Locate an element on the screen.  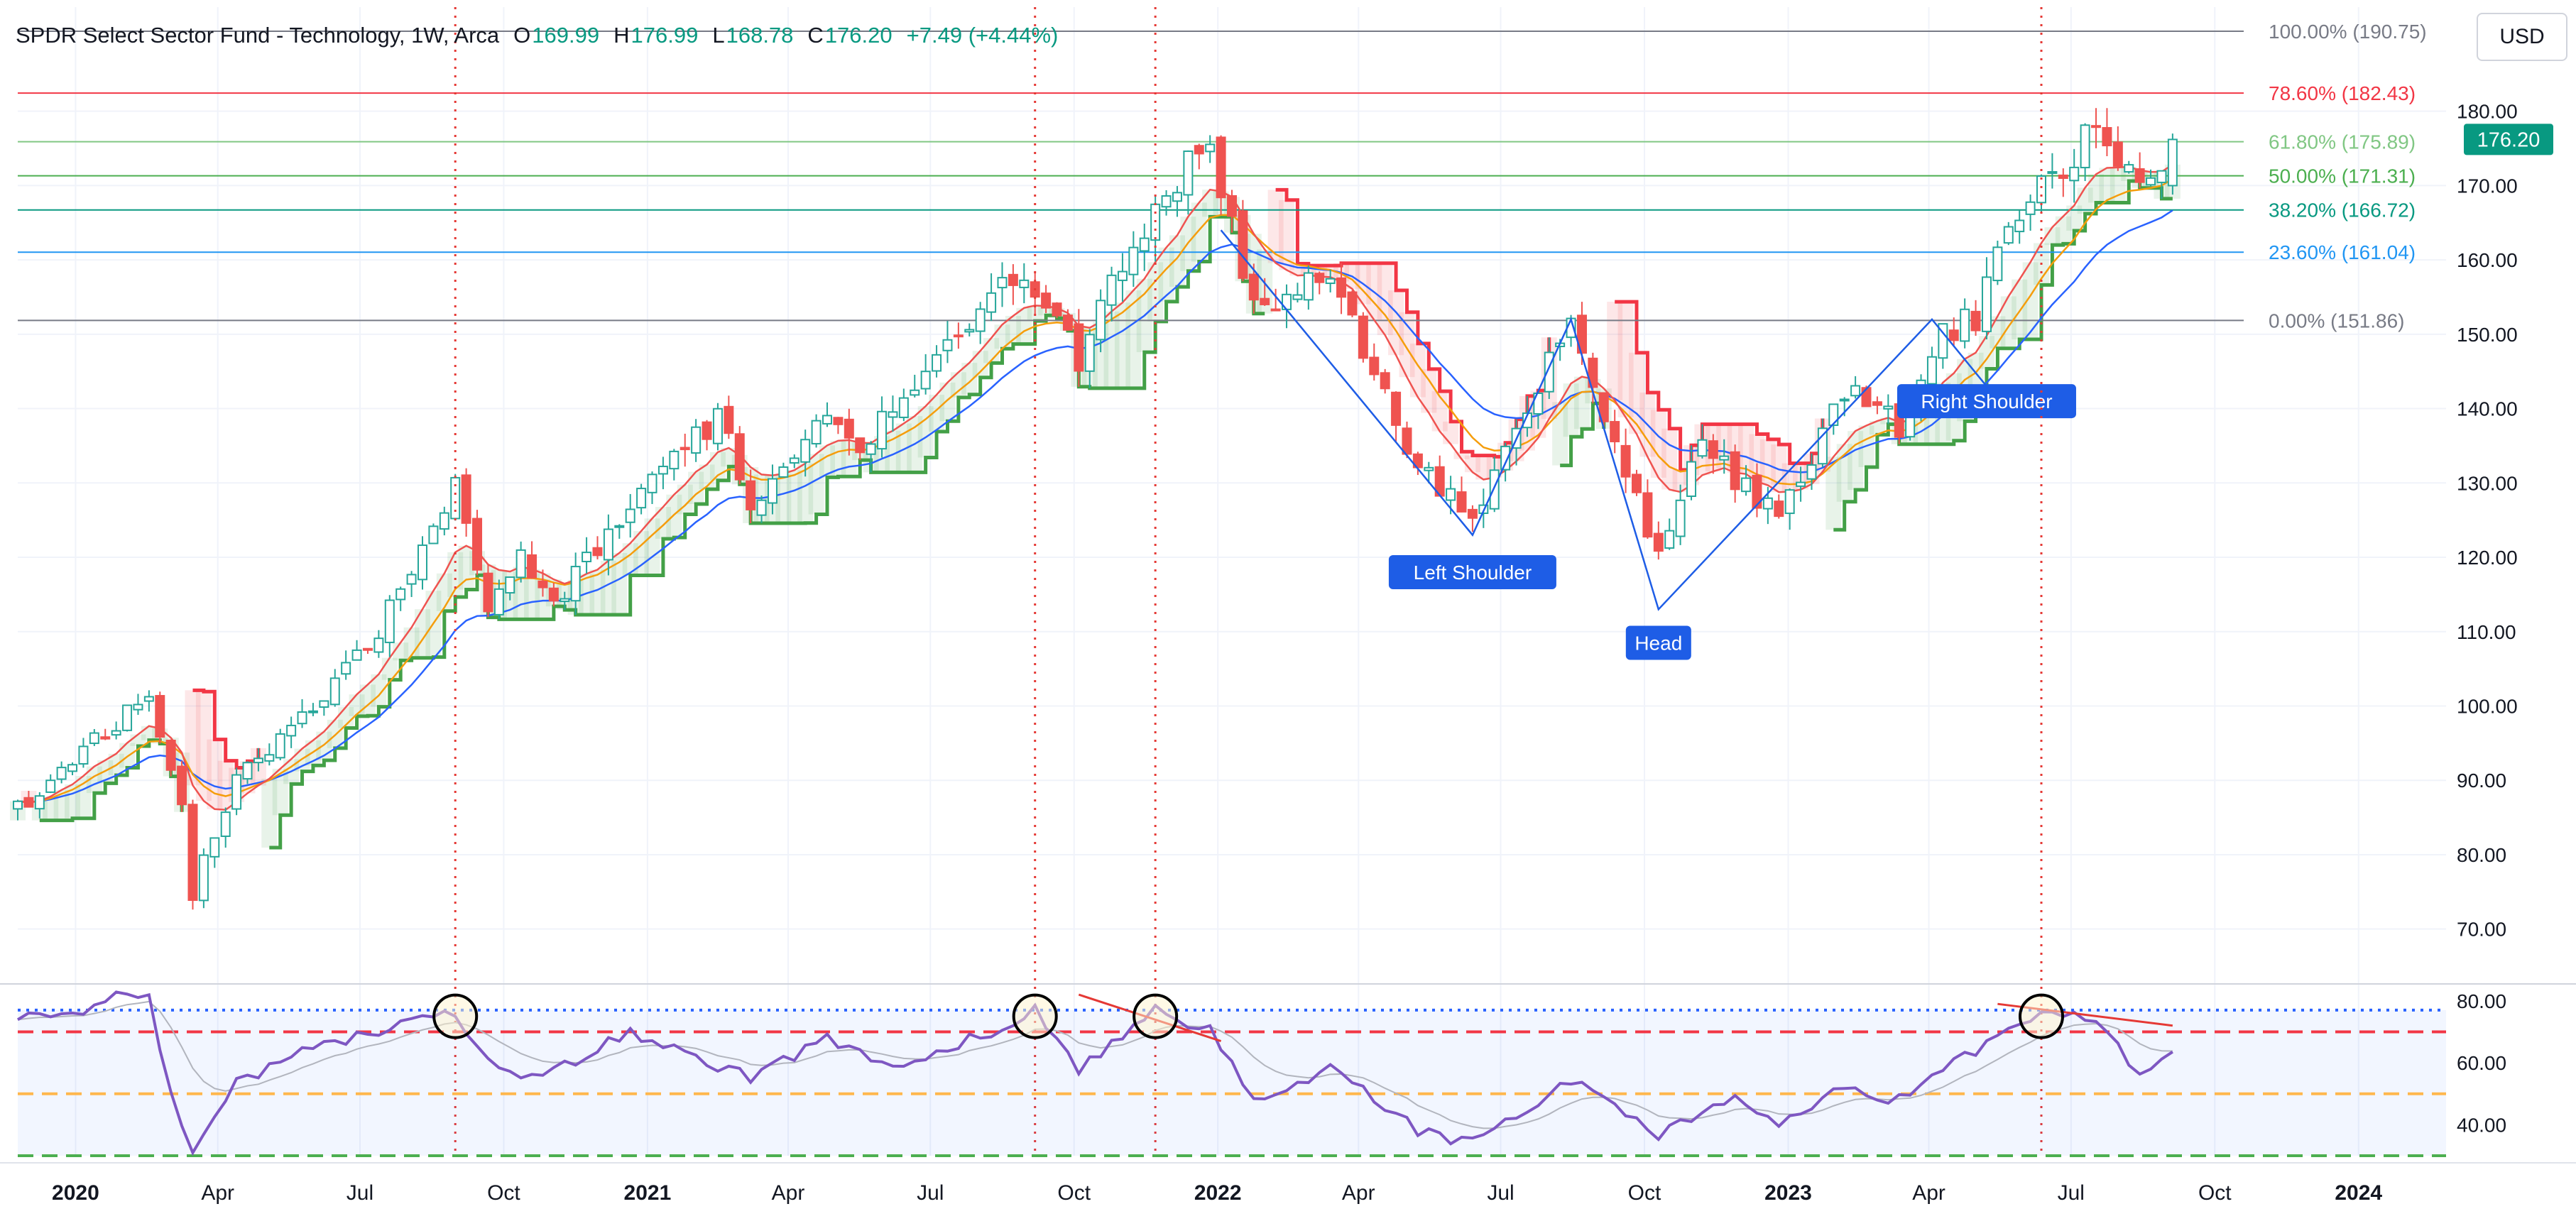
fib-label: 50.00% (171.31) is located at coordinates (2342, 176).